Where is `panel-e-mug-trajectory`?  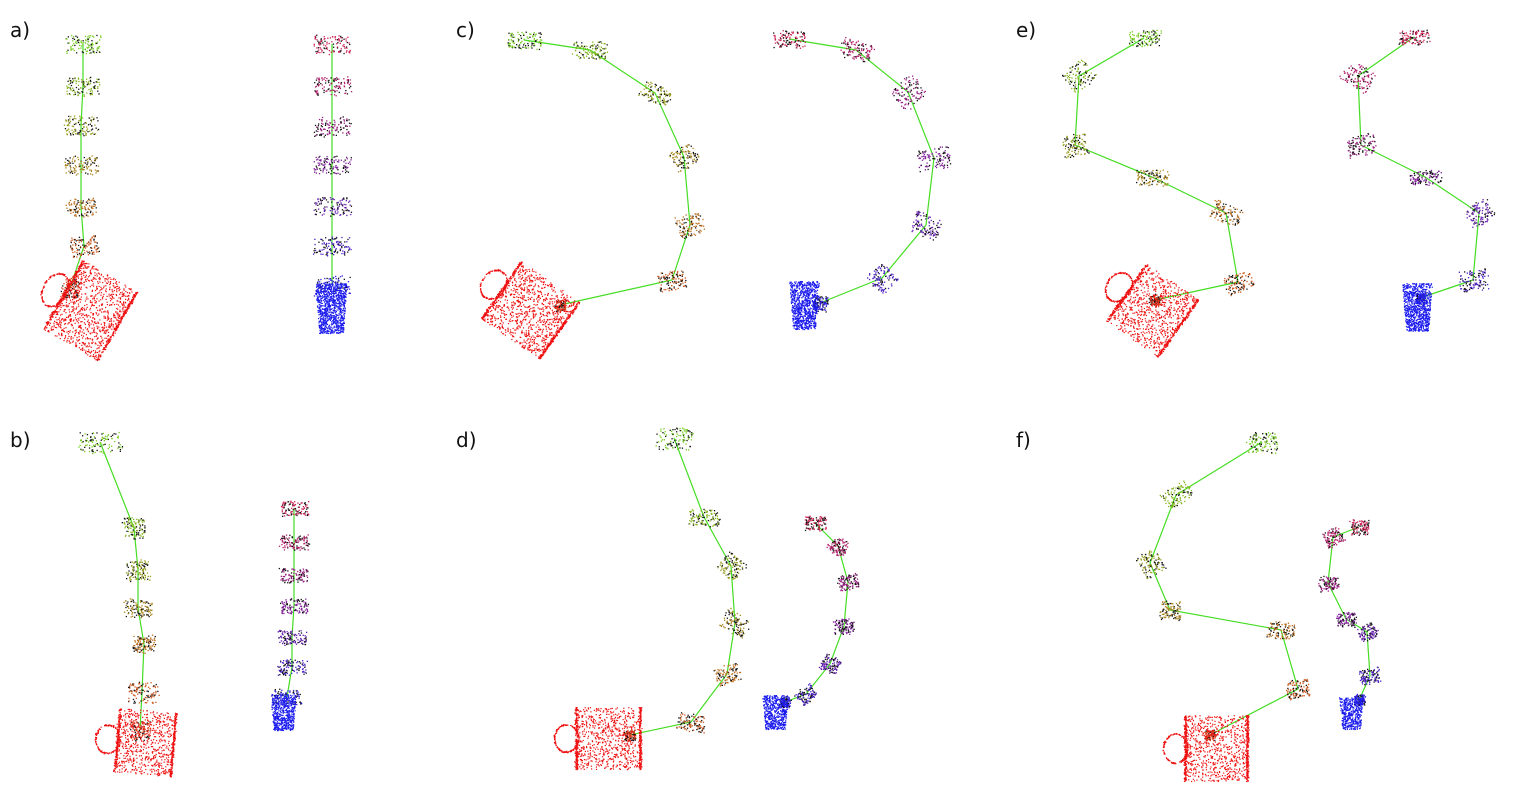
panel-e-mug-trajectory is located at coordinates (1158, 168).